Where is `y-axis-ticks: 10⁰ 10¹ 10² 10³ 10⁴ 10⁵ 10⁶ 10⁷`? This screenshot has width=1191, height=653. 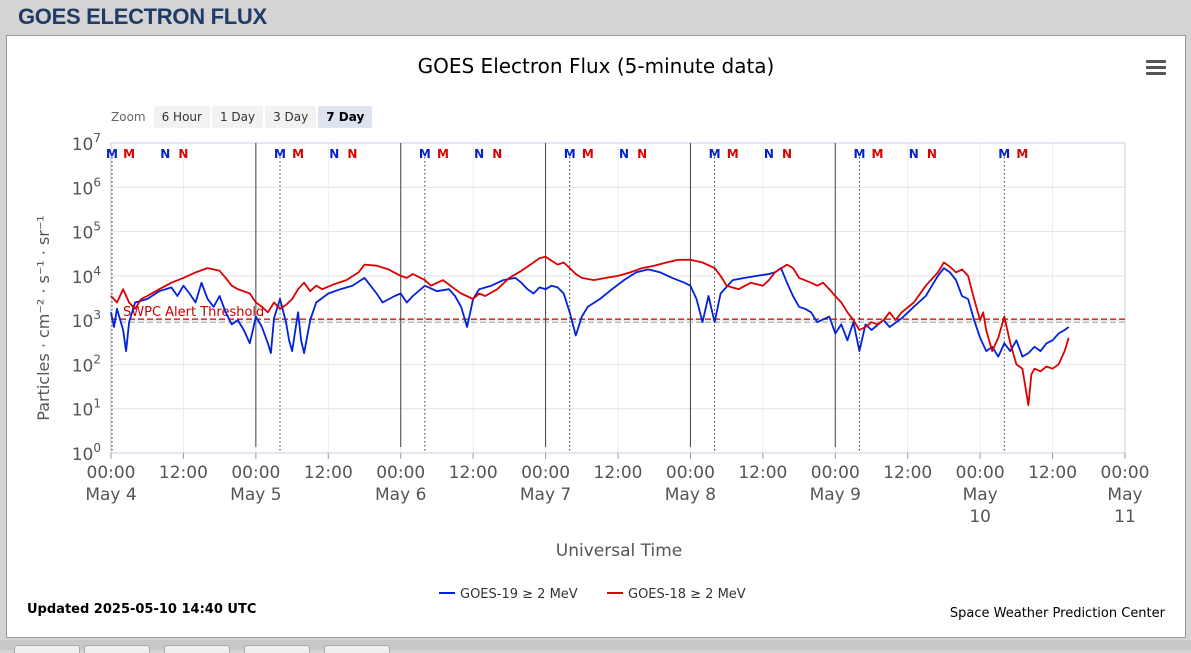 y-axis-ticks: 10⁰ 10¹ 10² 10³ 10⁴ 10⁵ 10⁶ 10⁷ is located at coordinates (86, 298).